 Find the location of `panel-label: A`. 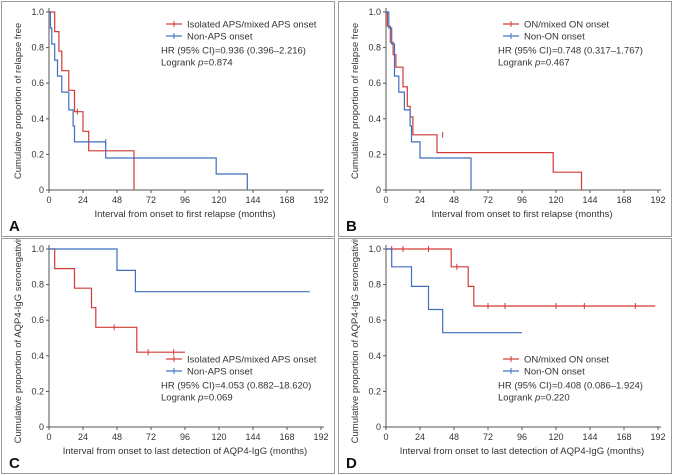

panel-label: A is located at coordinates (14, 226).